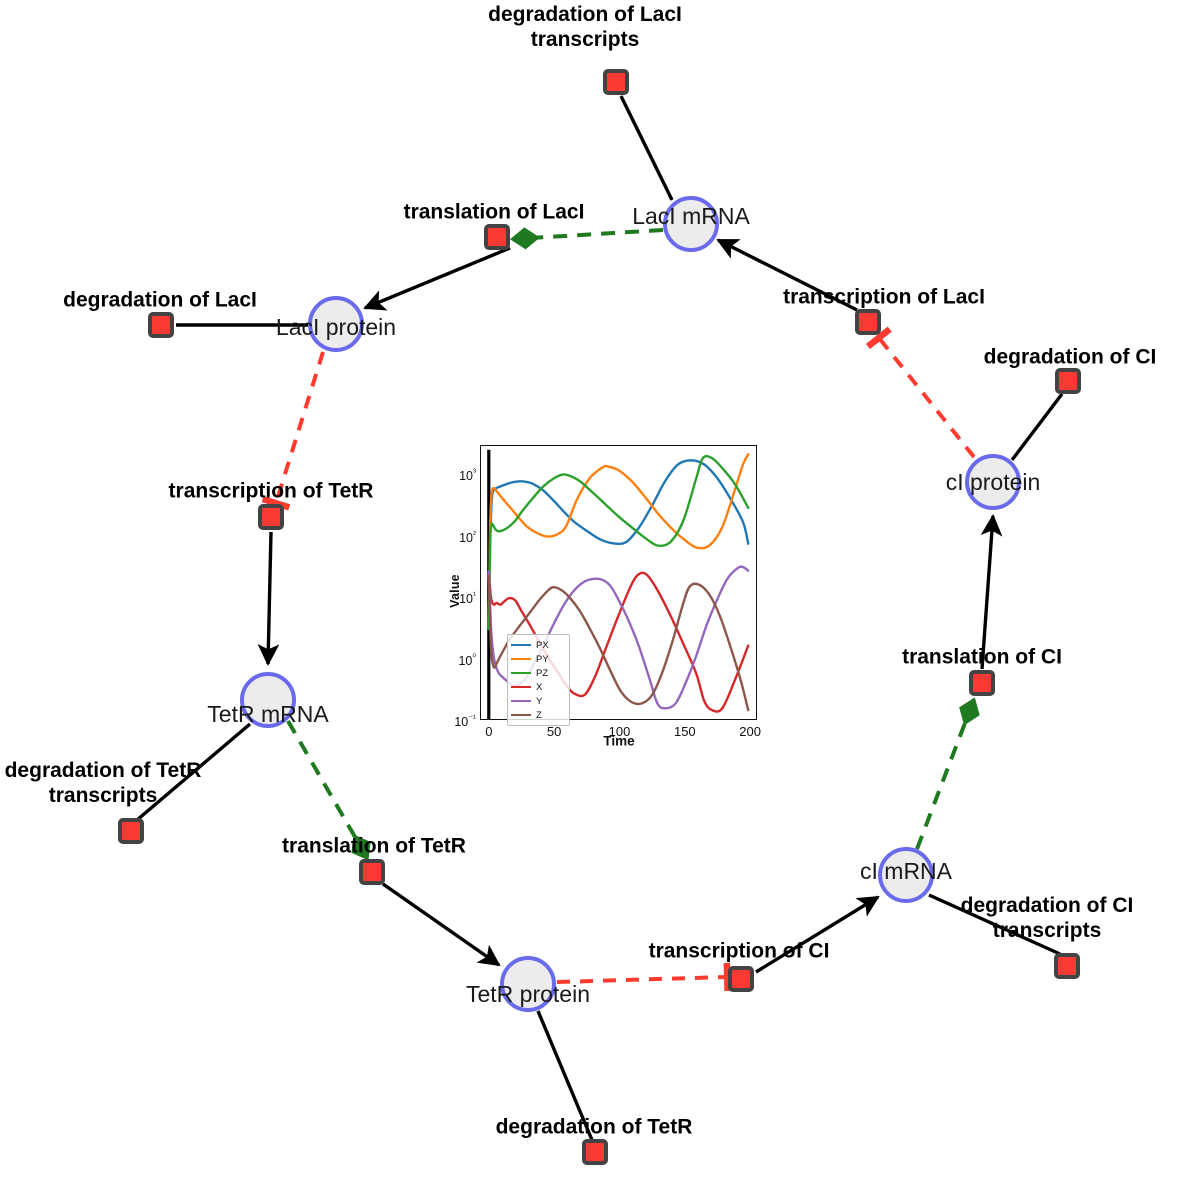 This screenshot has height=1200, width=1189. Describe the element at coordinates (884, 297) in the screenshot. I see `reaction-label-transc-laci: transcription of LacI` at that location.